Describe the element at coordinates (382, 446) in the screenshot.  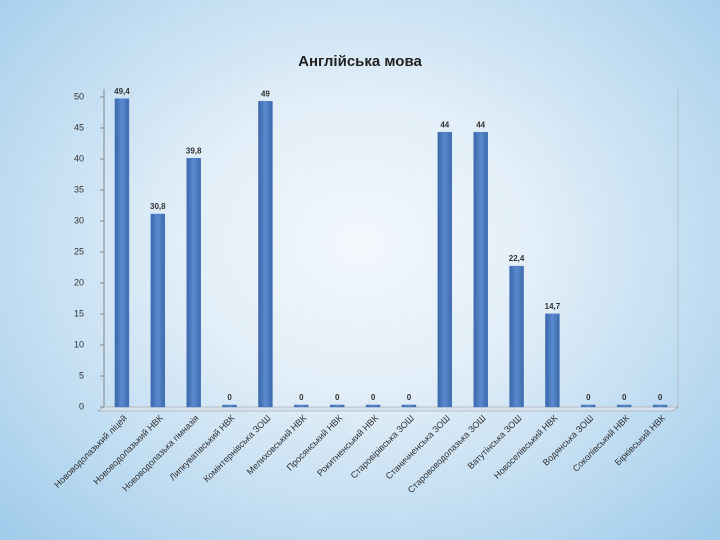
I see `x-tick-label: Старовірівська ЗОШ` at that location.